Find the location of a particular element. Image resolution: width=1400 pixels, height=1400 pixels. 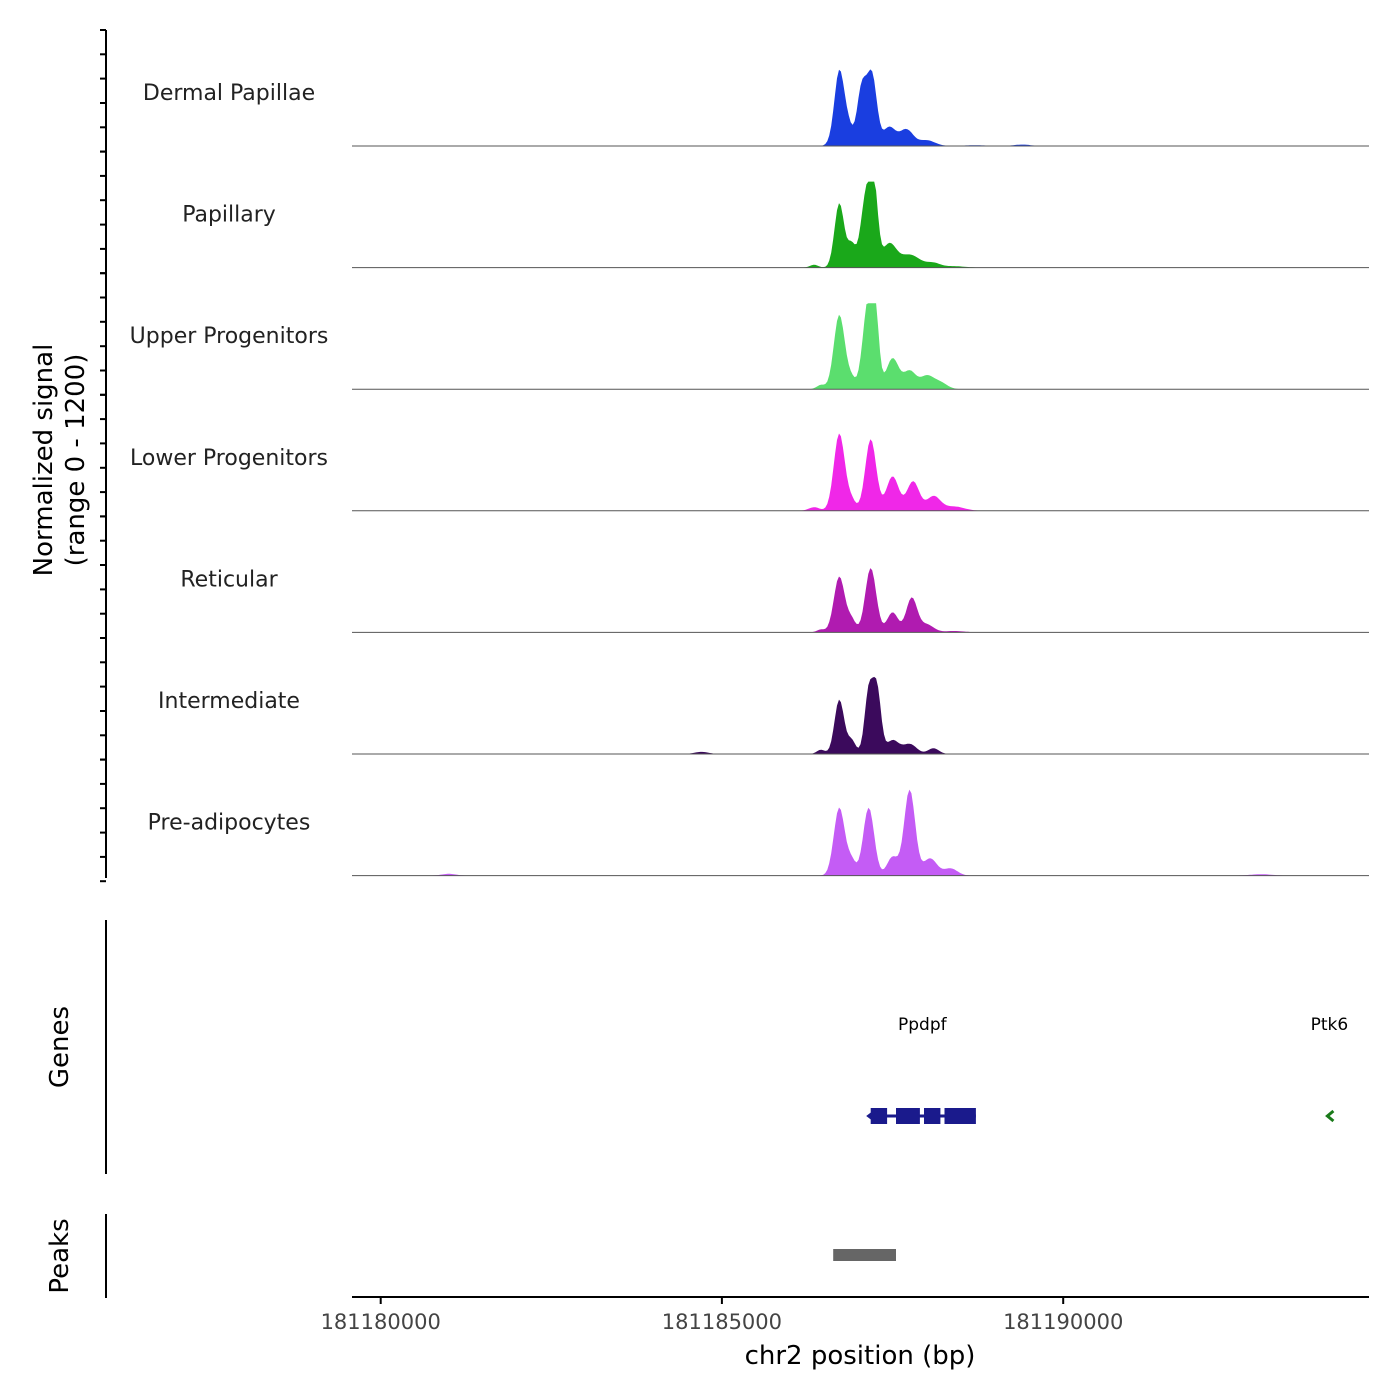

track-label: Intermediate is located at coordinates (229, 701).